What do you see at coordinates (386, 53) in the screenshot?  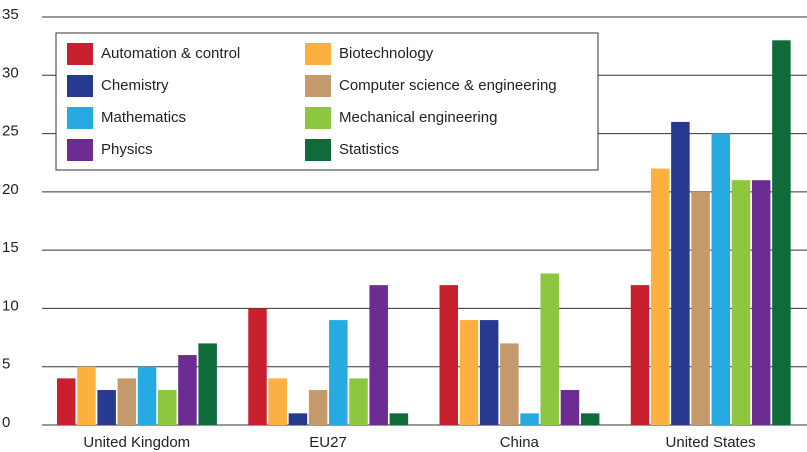 I see `legend-label: Biotechnology` at bounding box center [386, 53].